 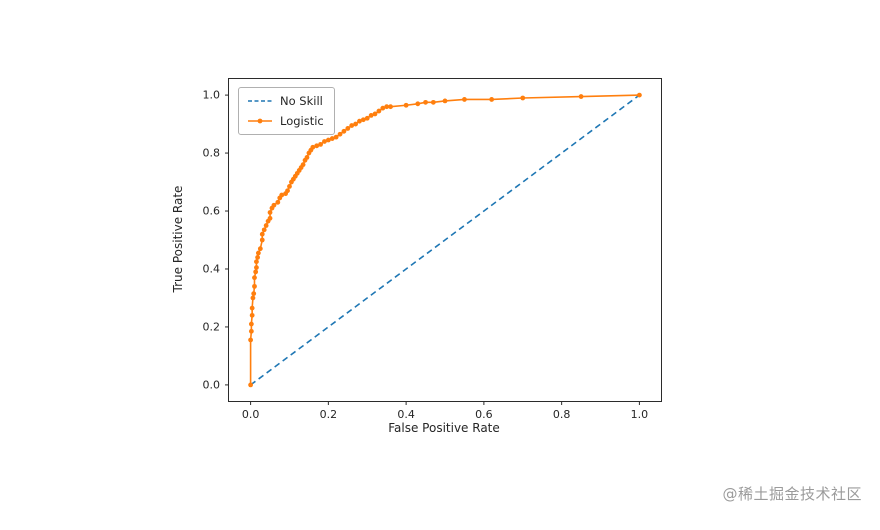 What do you see at coordinates (211, 95) in the screenshot?
I see `y-tick-label: 1.0` at bounding box center [211, 95].